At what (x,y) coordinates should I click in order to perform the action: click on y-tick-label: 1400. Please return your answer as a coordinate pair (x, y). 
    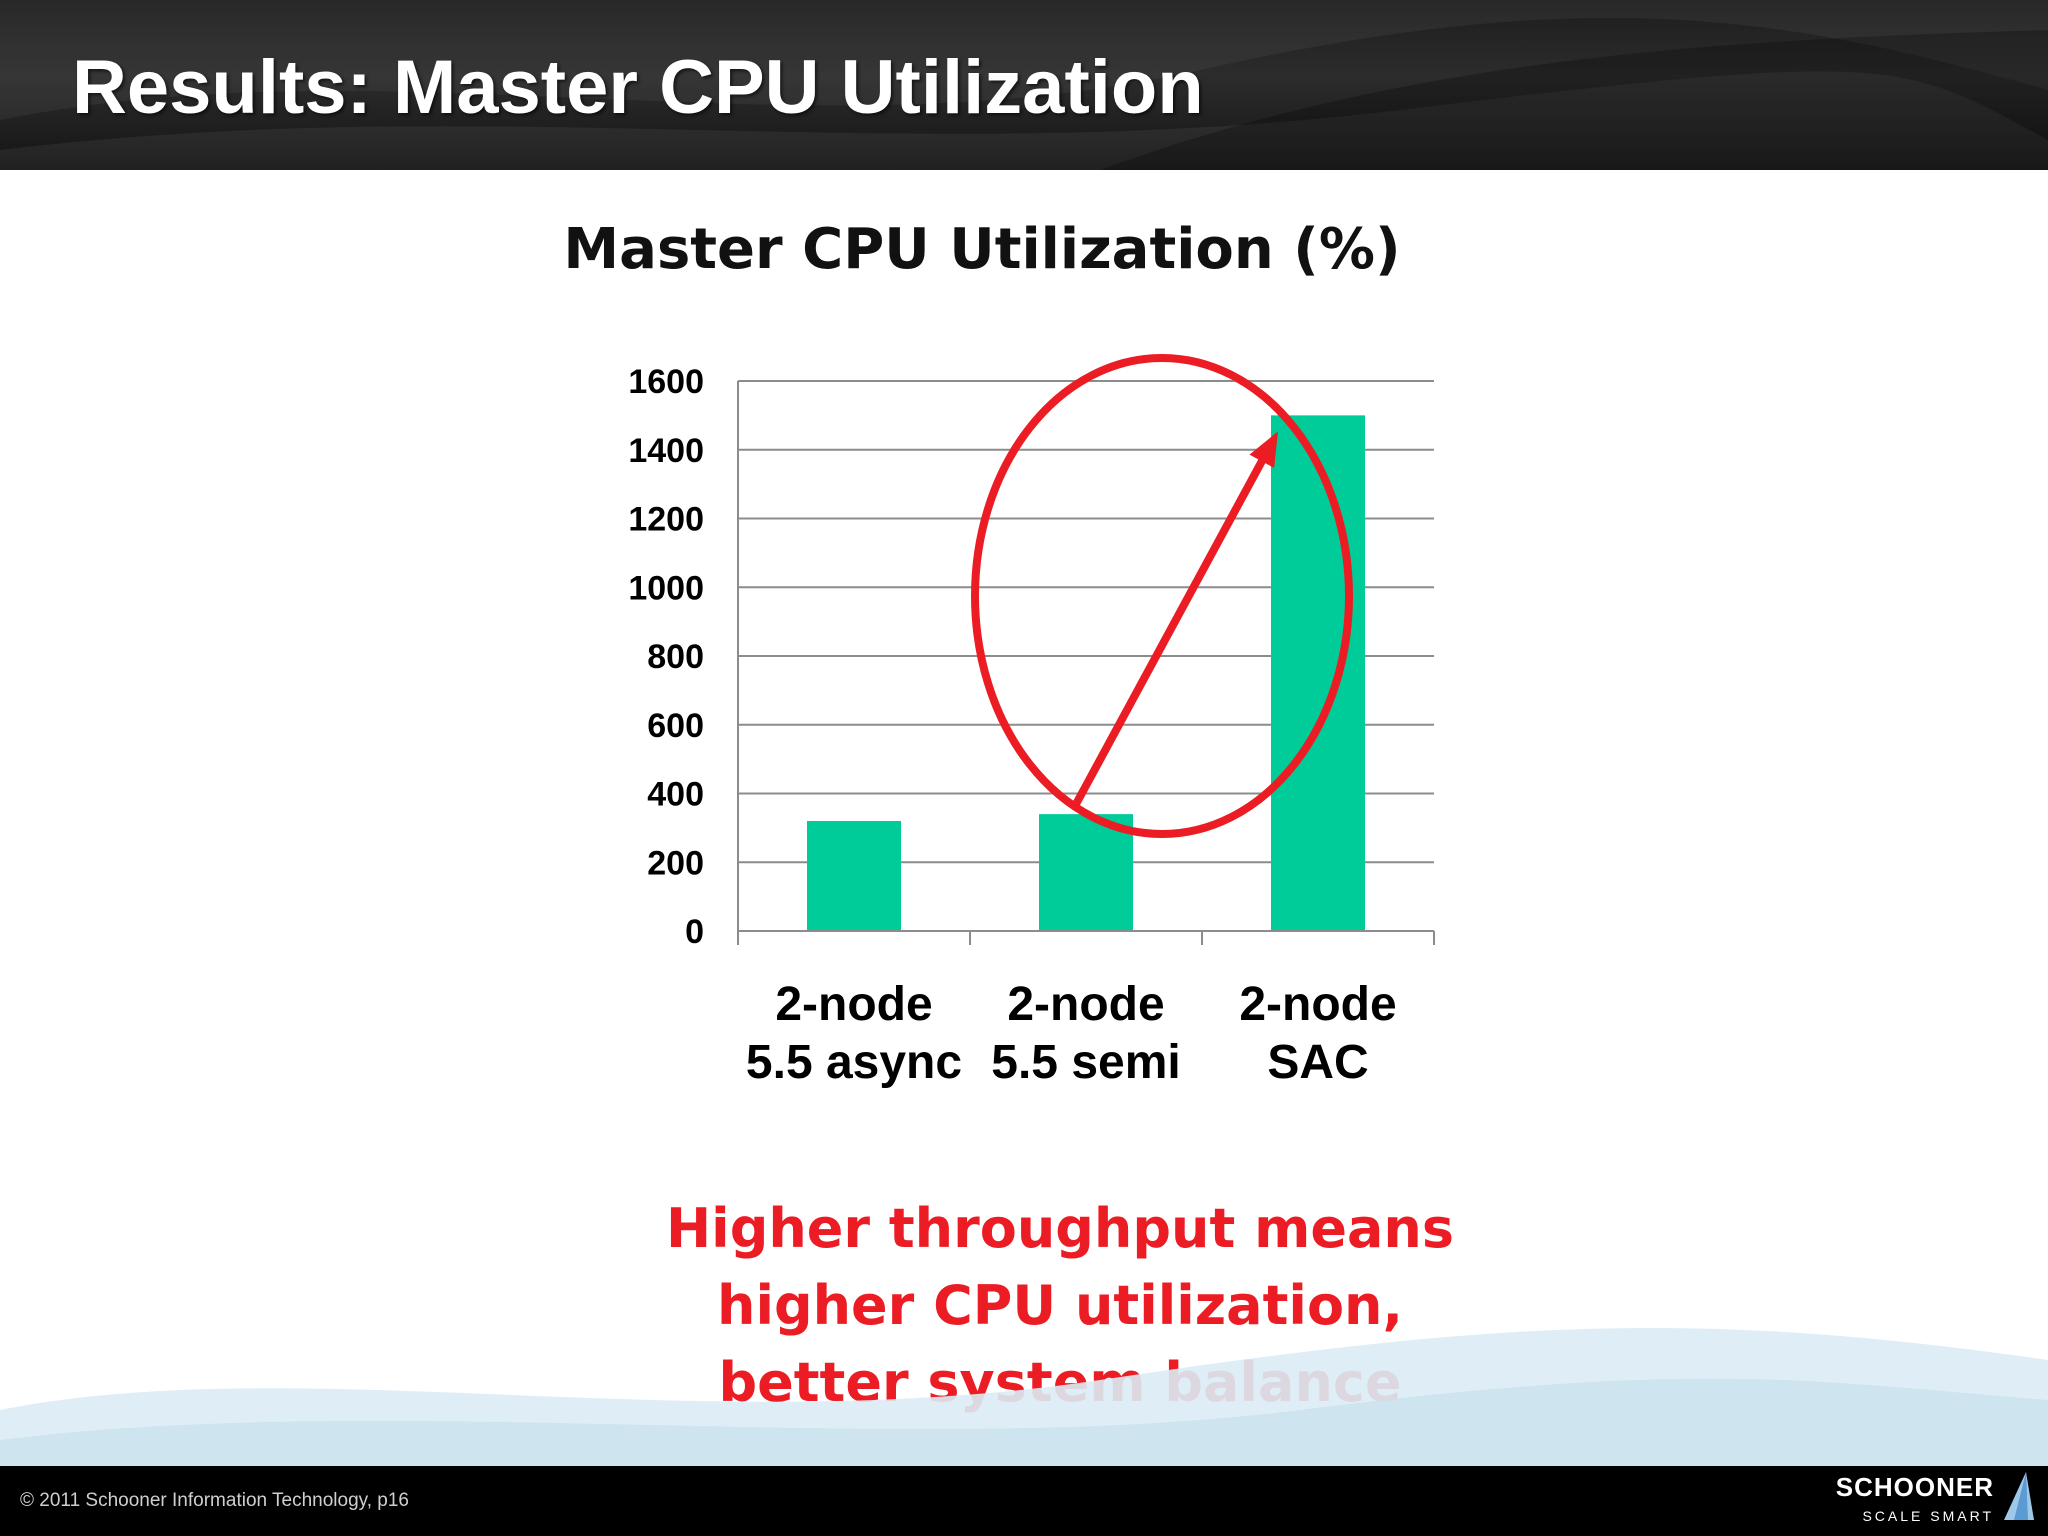
    Looking at the image, I should click on (666, 451).